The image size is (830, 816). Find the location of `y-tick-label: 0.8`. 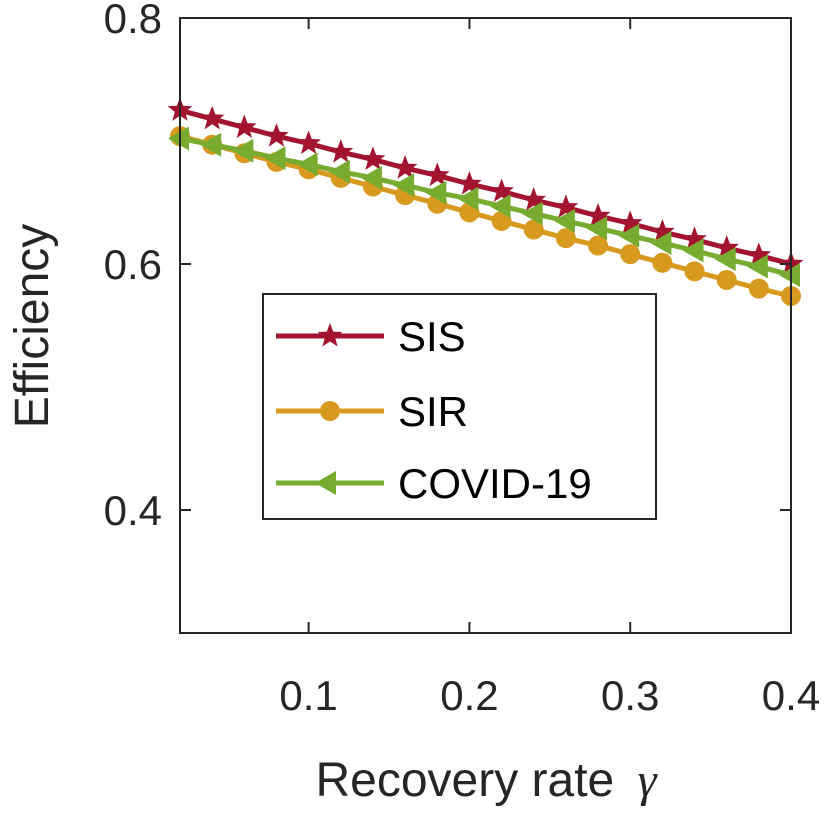

y-tick-label: 0.8 is located at coordinates (133, 21).